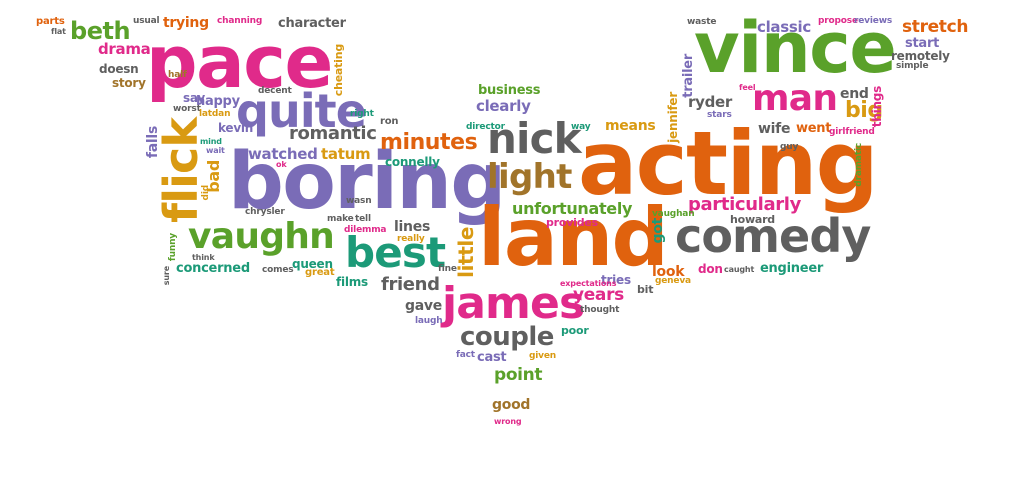 The height and width of the screenshot is (504, 1023). What do you see at coordinates (581, 127) in the screenshot?
I see `cloud-word-way: way` at bounding box center [581, 127].